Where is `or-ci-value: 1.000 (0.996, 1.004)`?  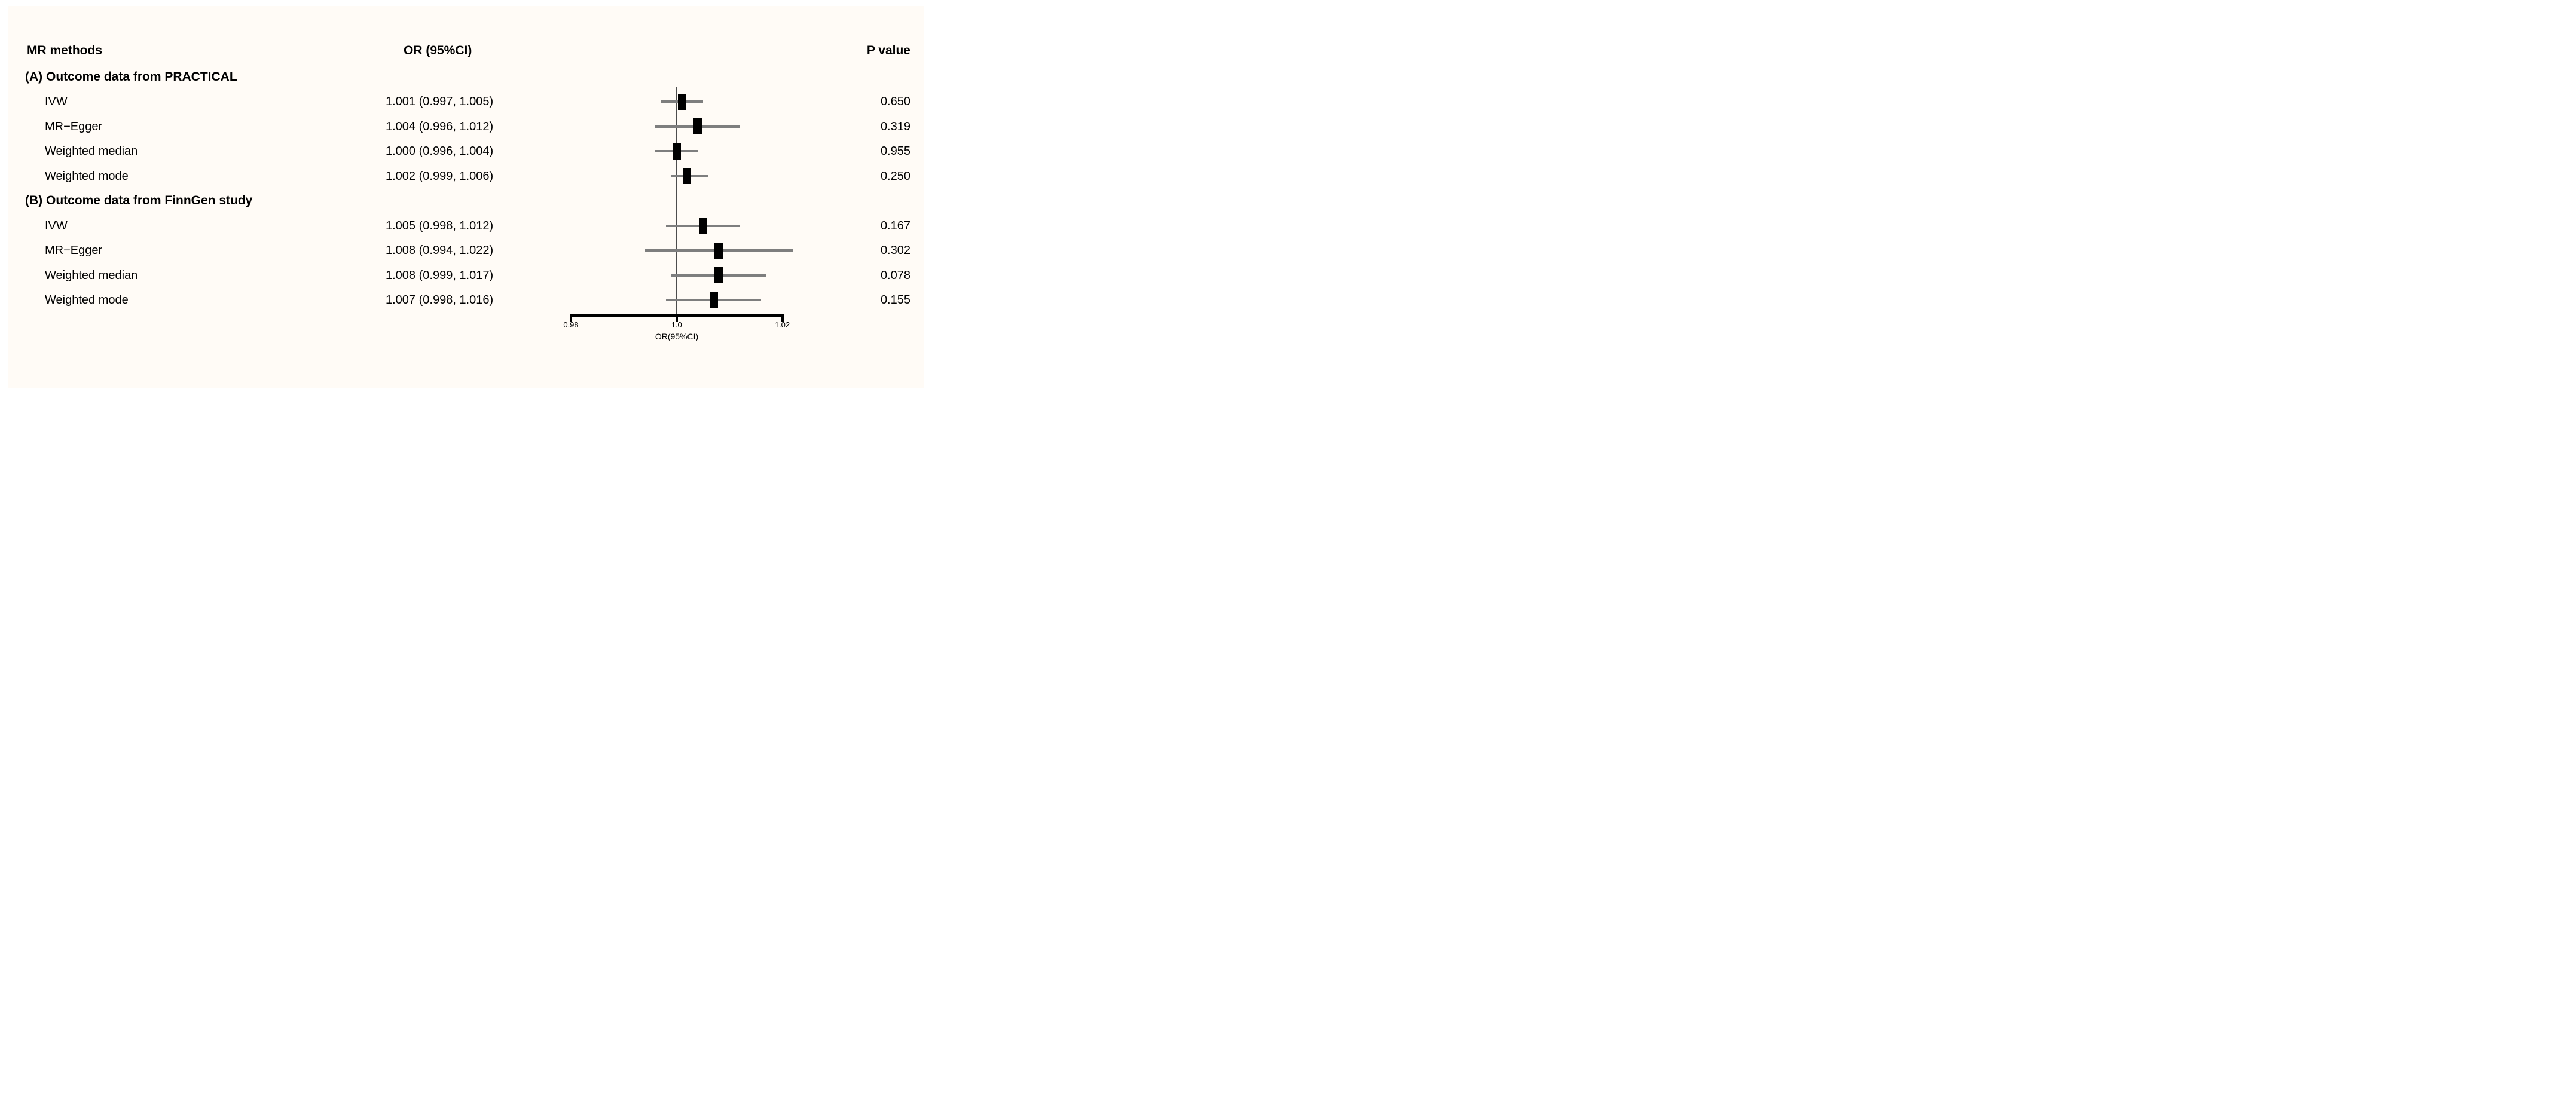 or-ci-value: 1.000 (0.996, 1.004) is located at coordinates (440, 151).